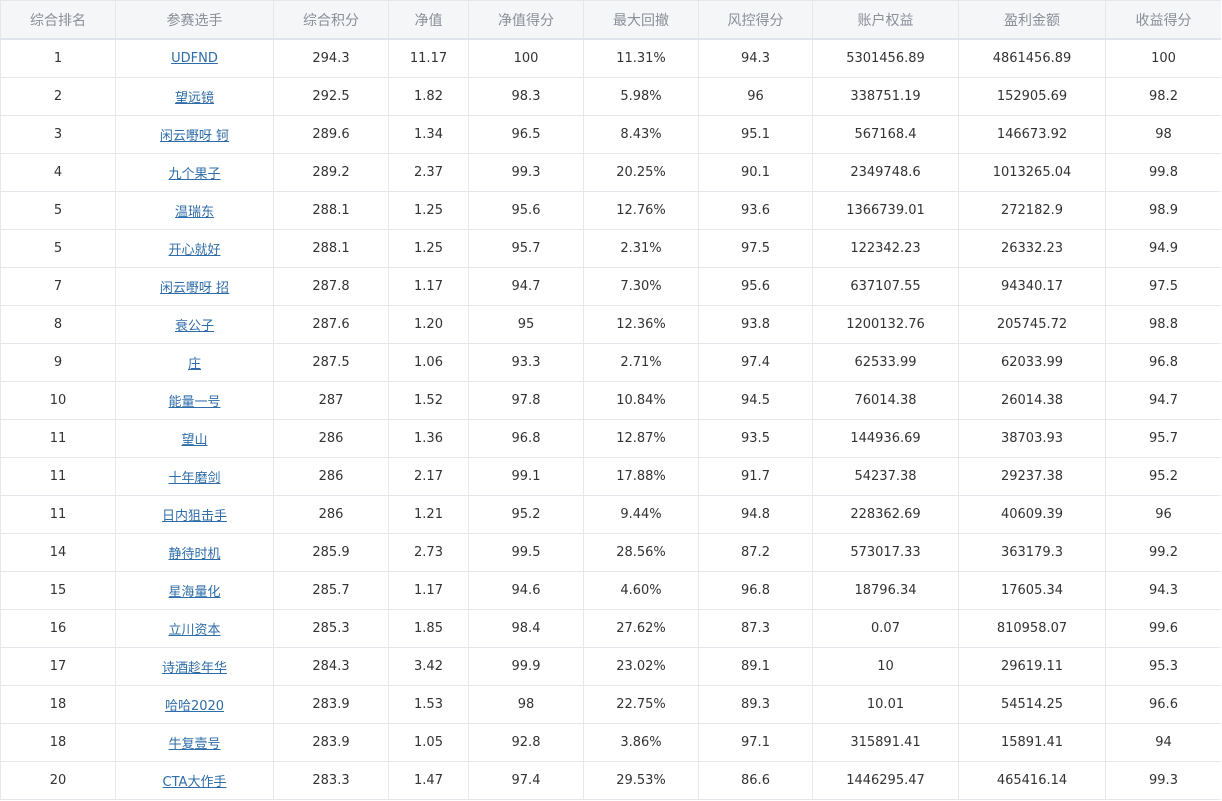 This screenshot has height=801, width=1222. I want to click on player-cell: CTA大作手, so click(194, 780).